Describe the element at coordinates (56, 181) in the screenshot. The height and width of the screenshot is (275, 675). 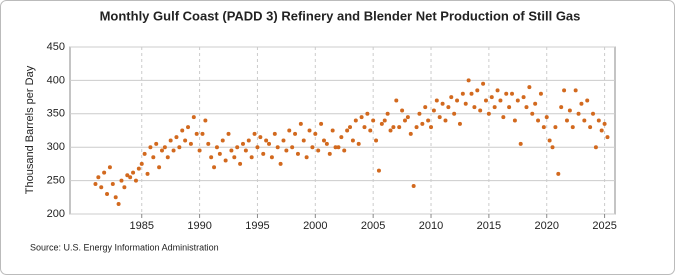
I see `y-tick-label: 250` at that location.